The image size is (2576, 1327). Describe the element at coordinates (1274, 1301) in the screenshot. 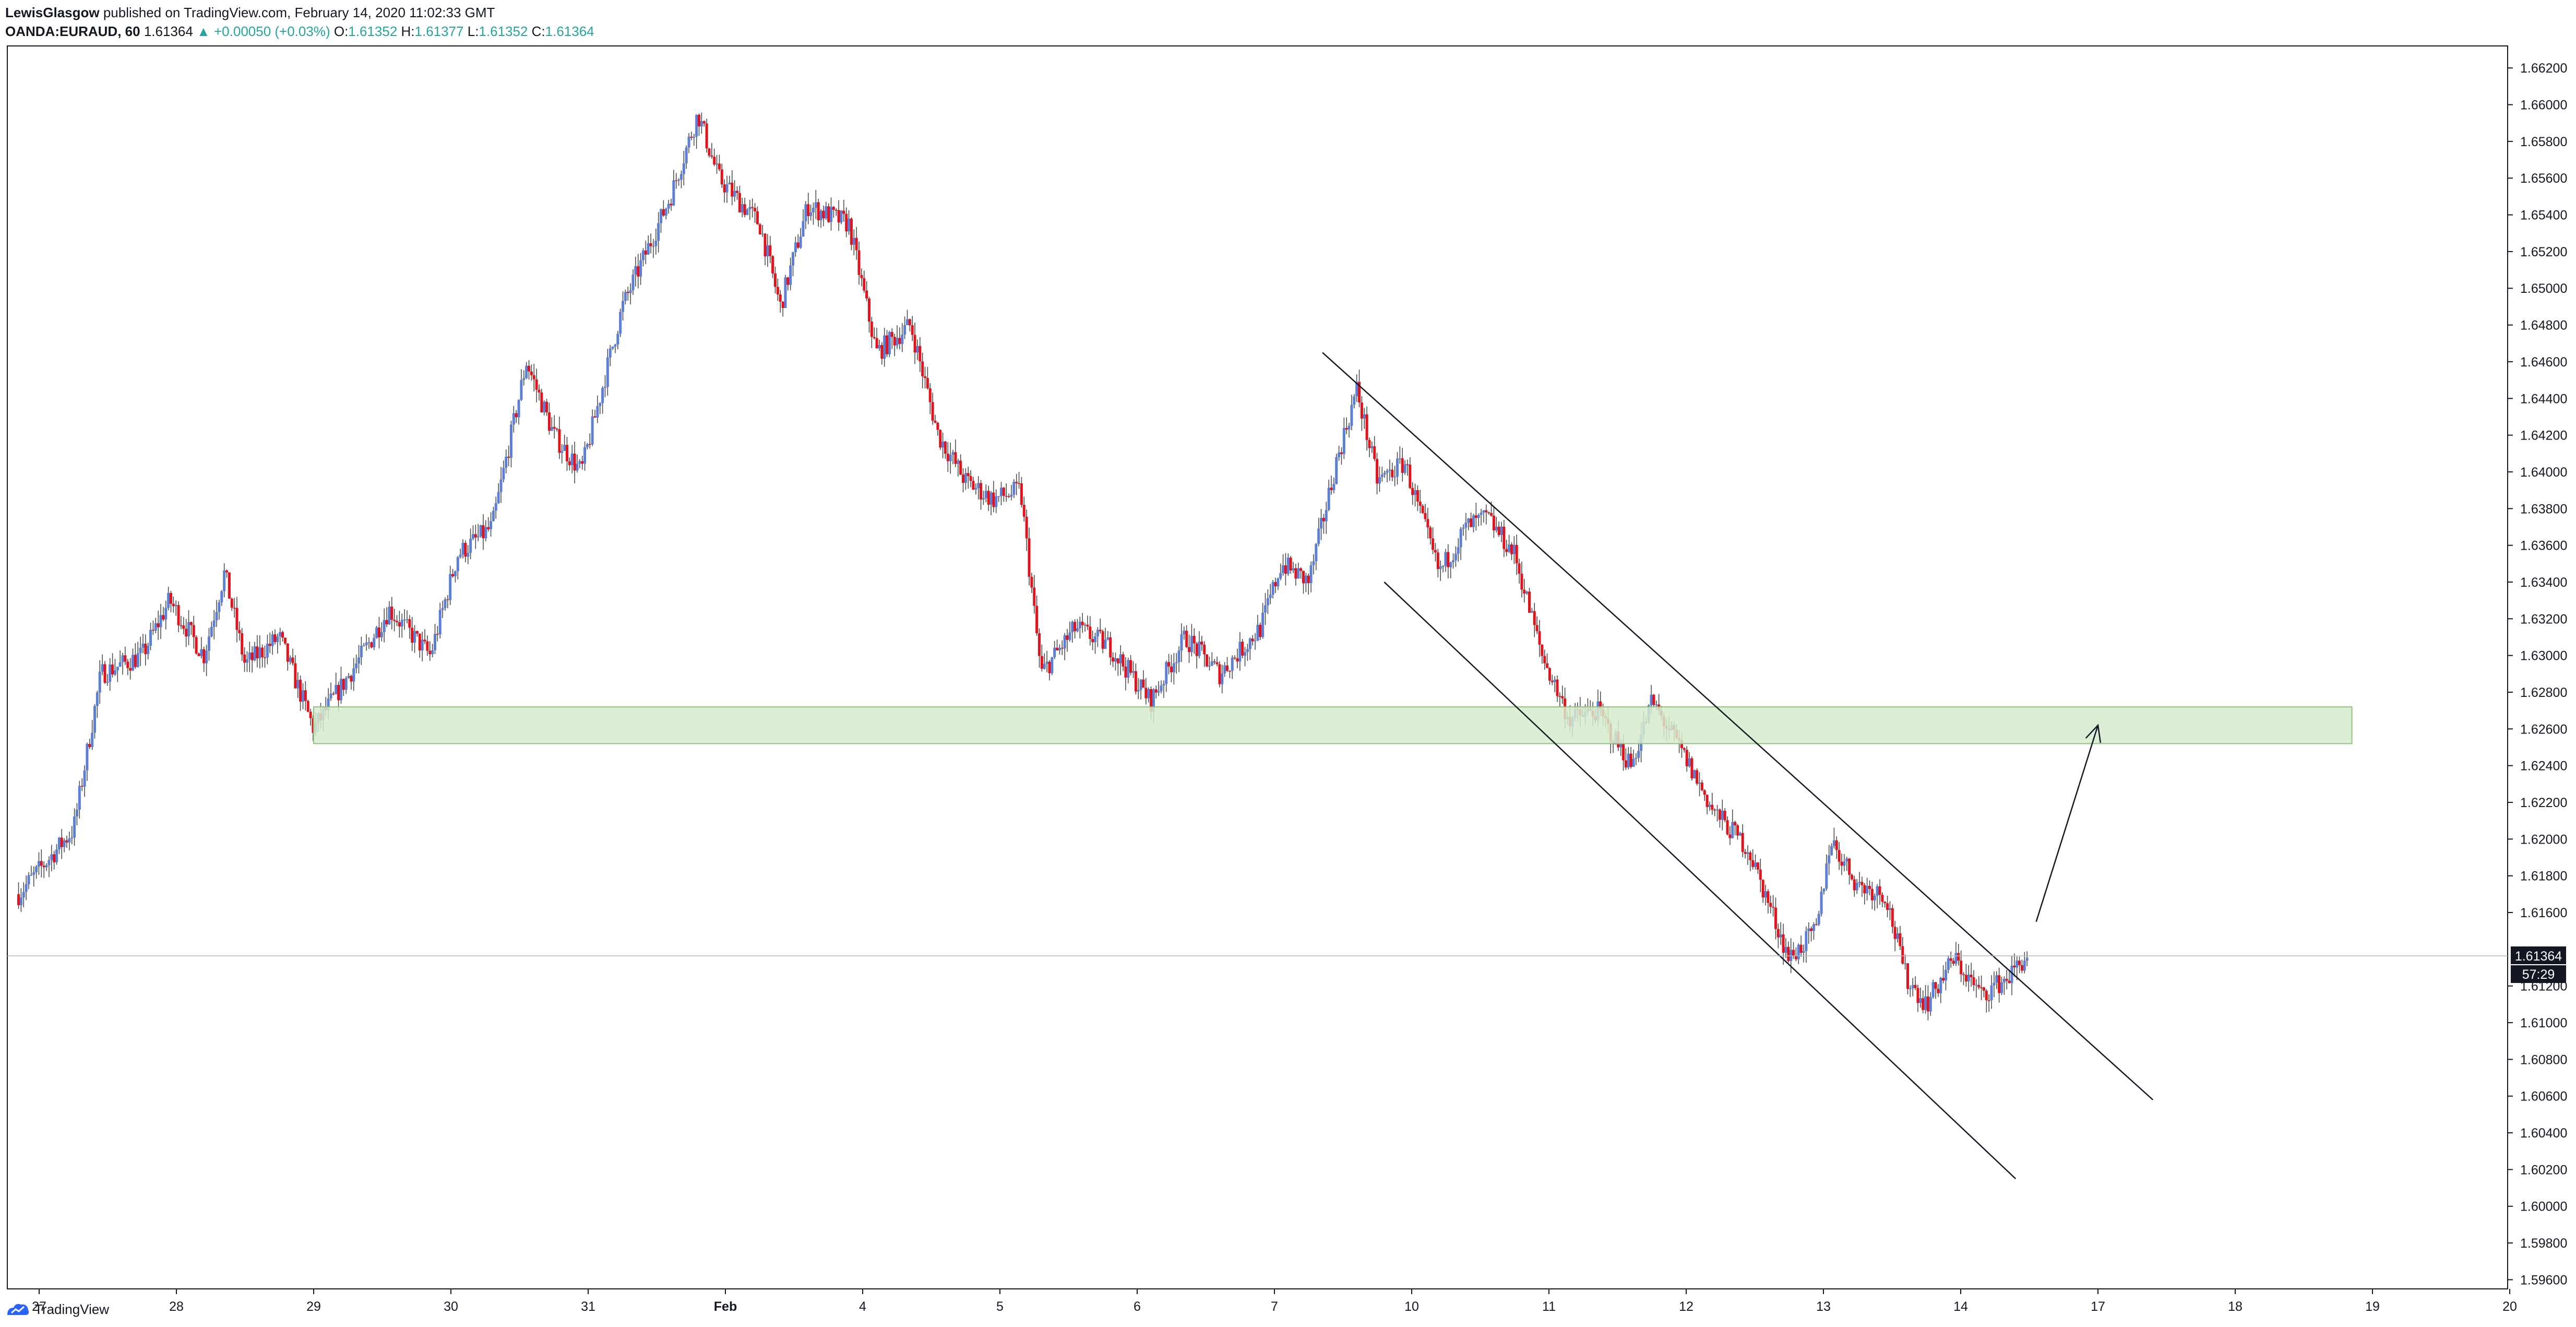

I see `time-axis: 27 28 29 30 31 Feb 4 5 6 7 10 11 12 13 14 17 18 19 20` at that location.